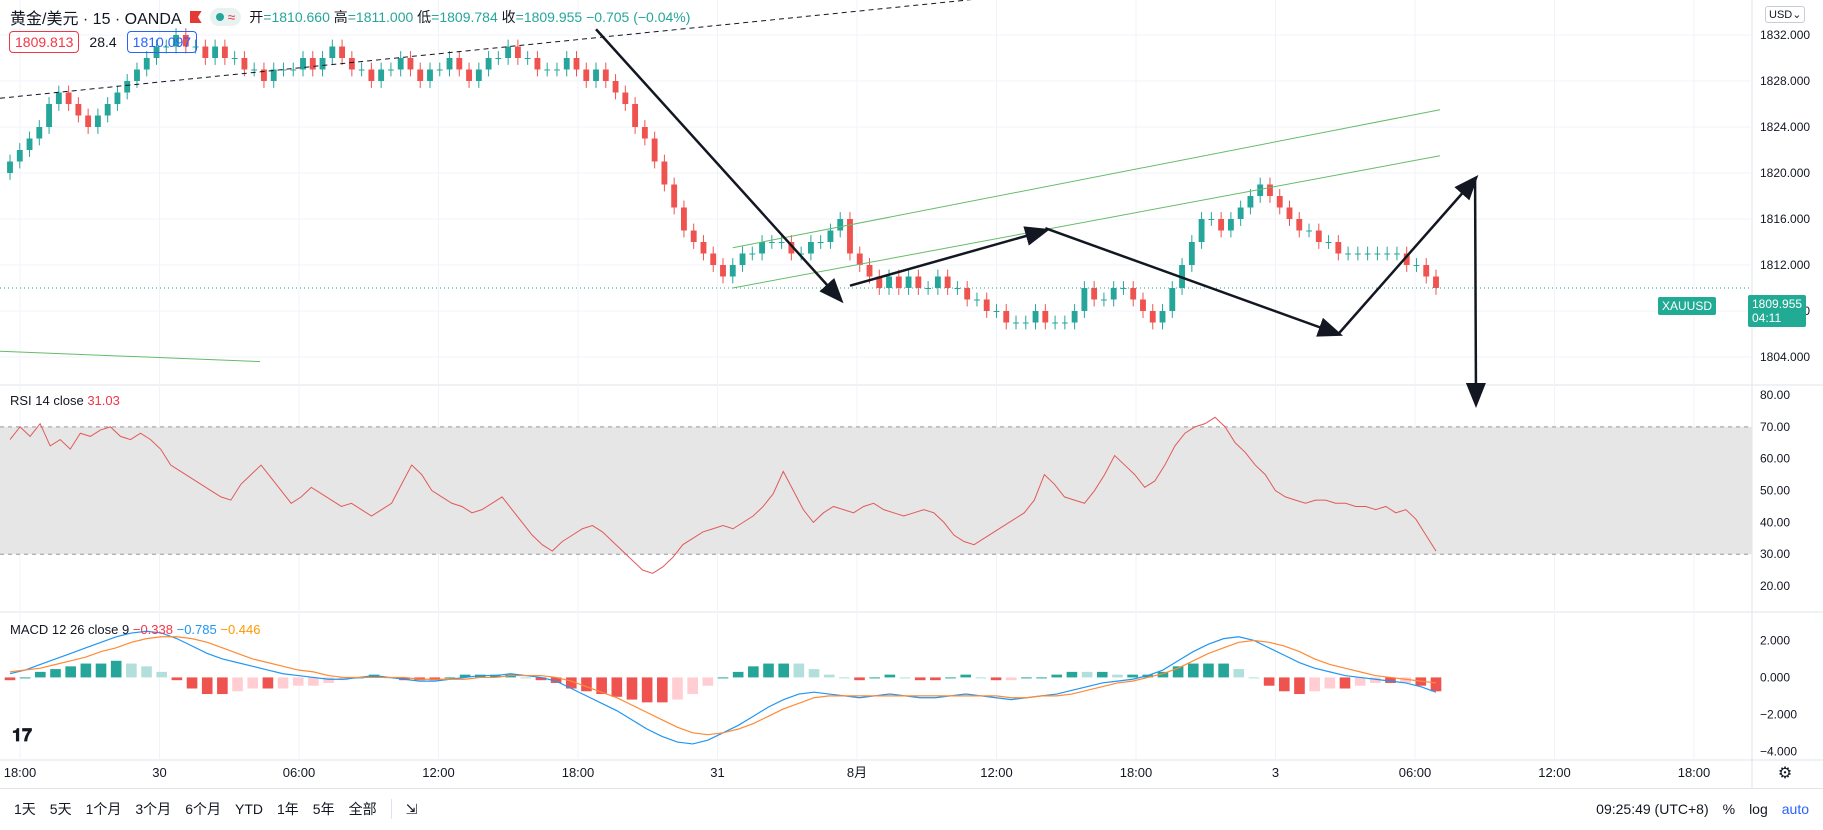 Image resolution: width=1823 pixels, height=830 pixels. I want to click on signal-line, so click(723, 686).